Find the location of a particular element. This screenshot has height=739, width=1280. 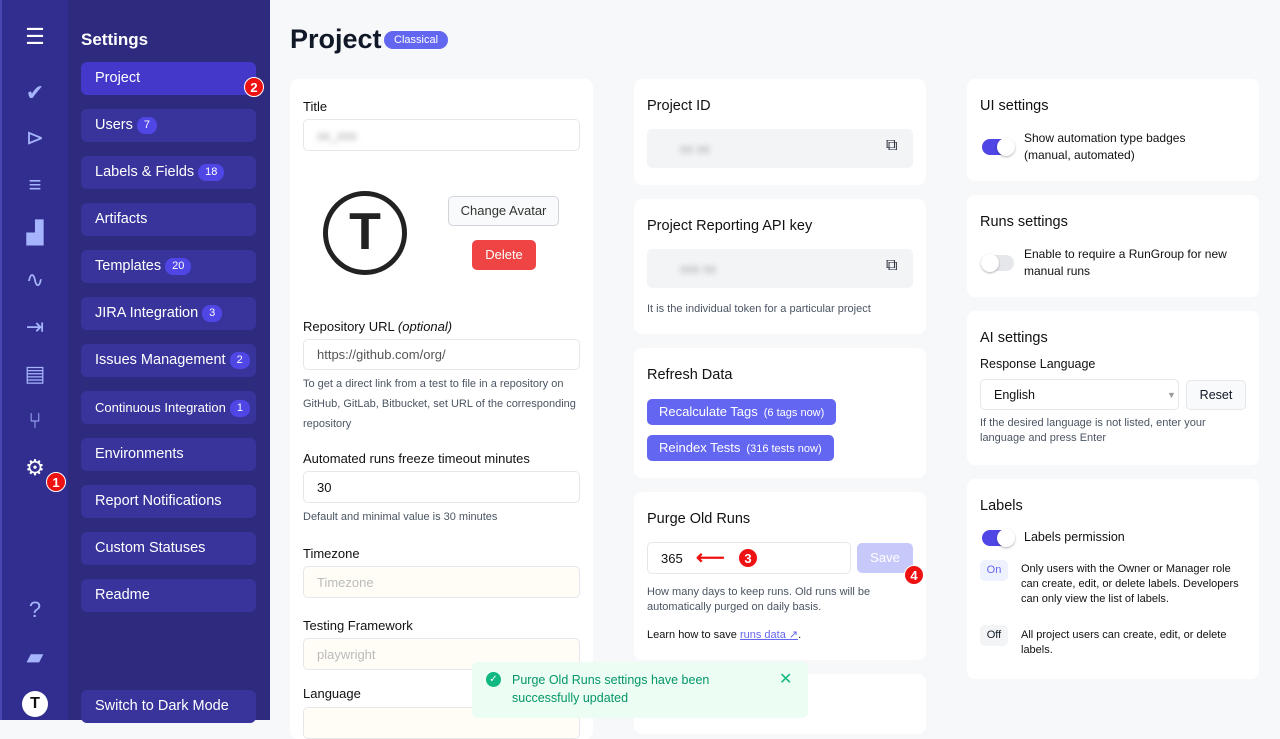

sidebar-item-continuous-integration: Continuous Integration 1 is located at coordinates (168, 407).